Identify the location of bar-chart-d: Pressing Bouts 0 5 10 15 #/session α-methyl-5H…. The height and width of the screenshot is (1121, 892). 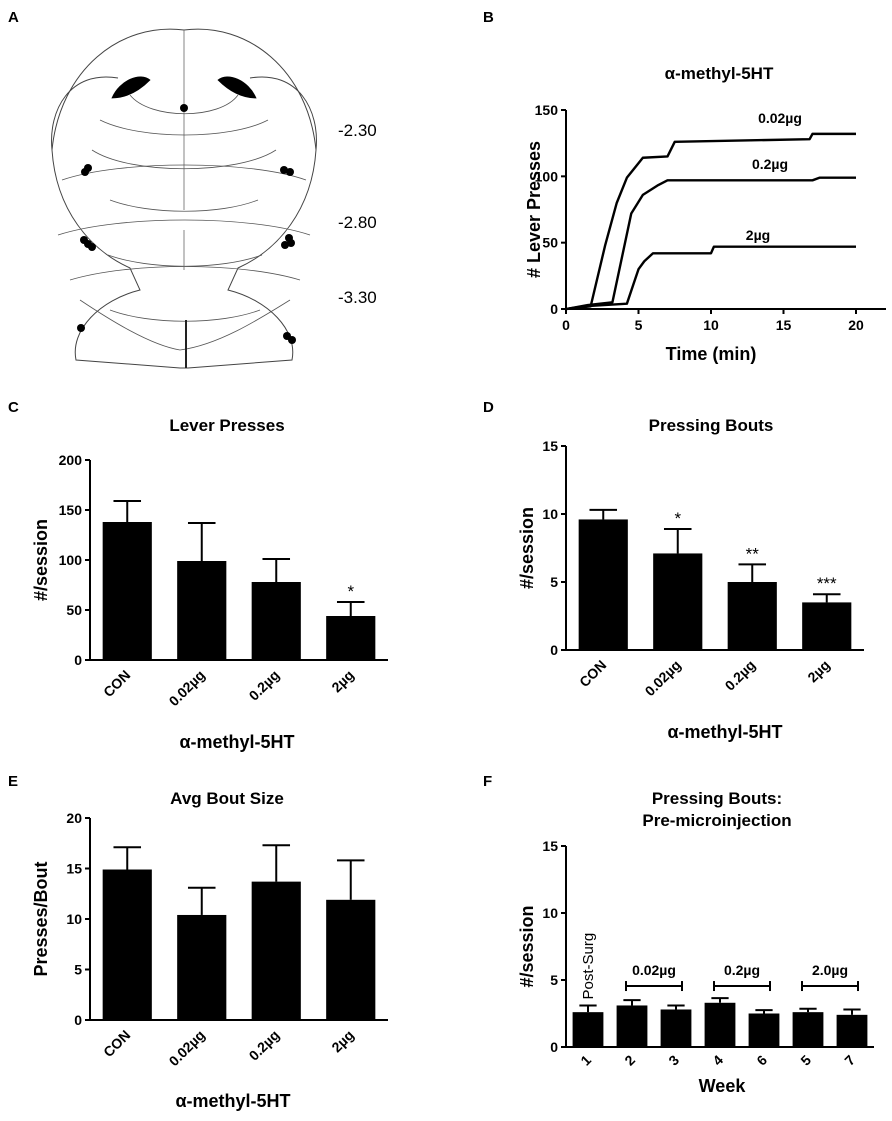
(690, 579).